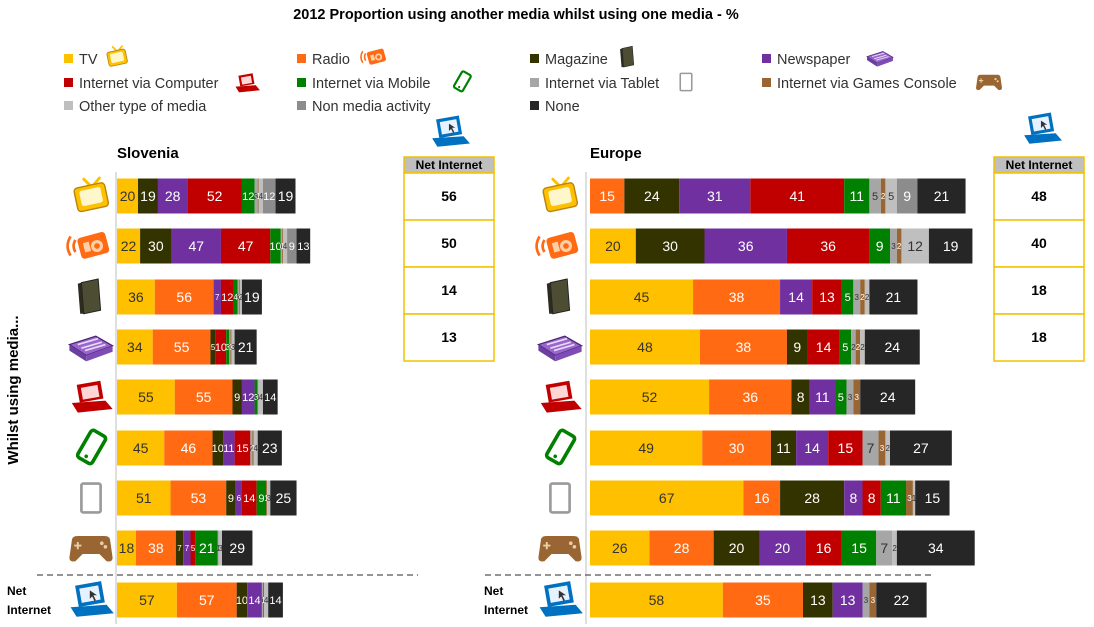  I want to click on bar-segment: Internet via Games Console - Magazine: 7, so click(179, 548).